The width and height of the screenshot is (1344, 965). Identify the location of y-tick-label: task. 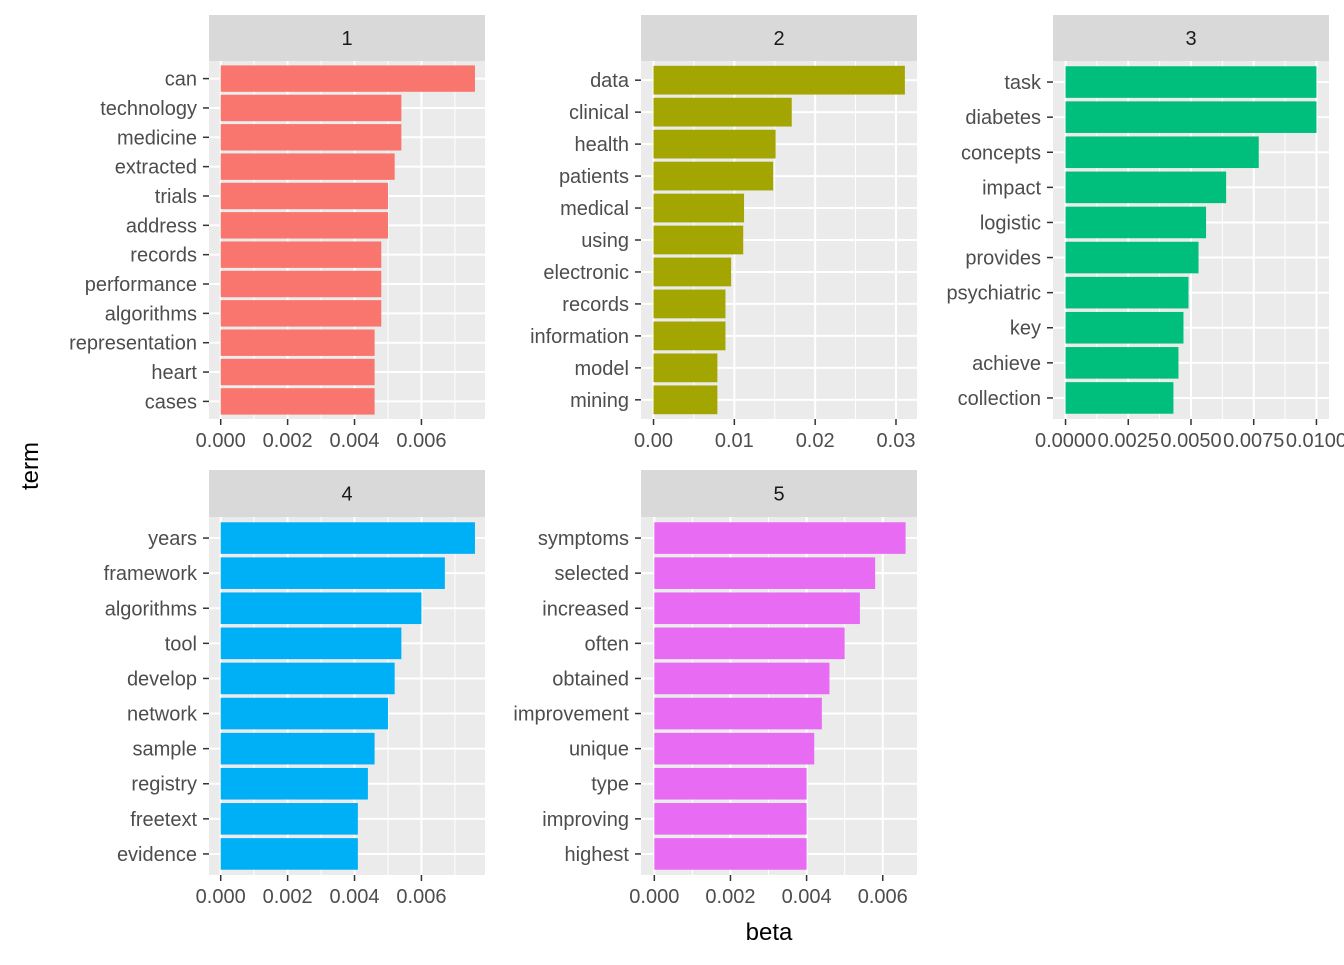
(1023, 83).